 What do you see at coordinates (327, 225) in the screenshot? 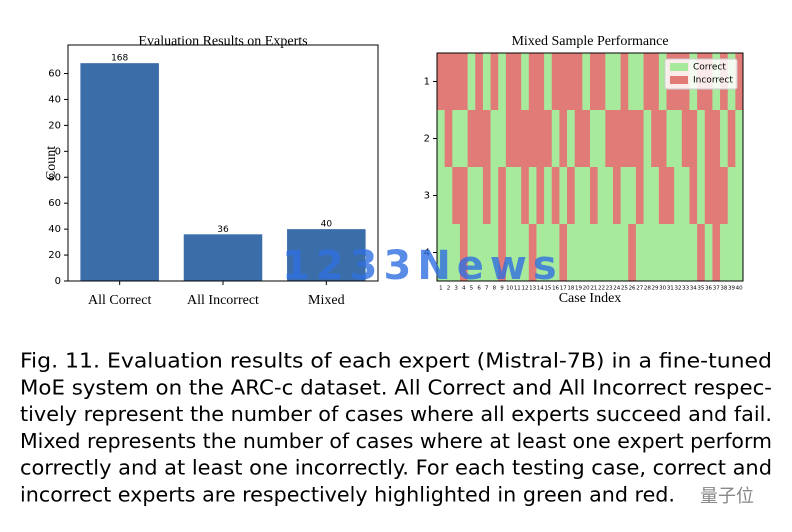
I see `value-label: 40` at bounding box center [327, 225].